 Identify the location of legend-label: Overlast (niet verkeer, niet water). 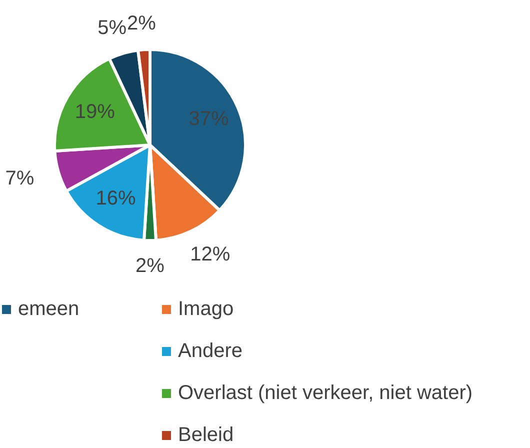
(325, 393).